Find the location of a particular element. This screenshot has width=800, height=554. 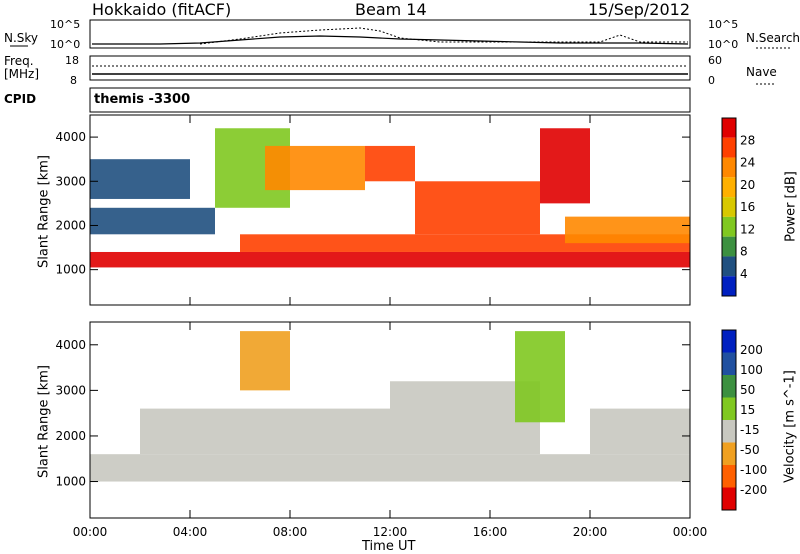

colorbar-tick-label: -50 is located at coordinates (750, 450).